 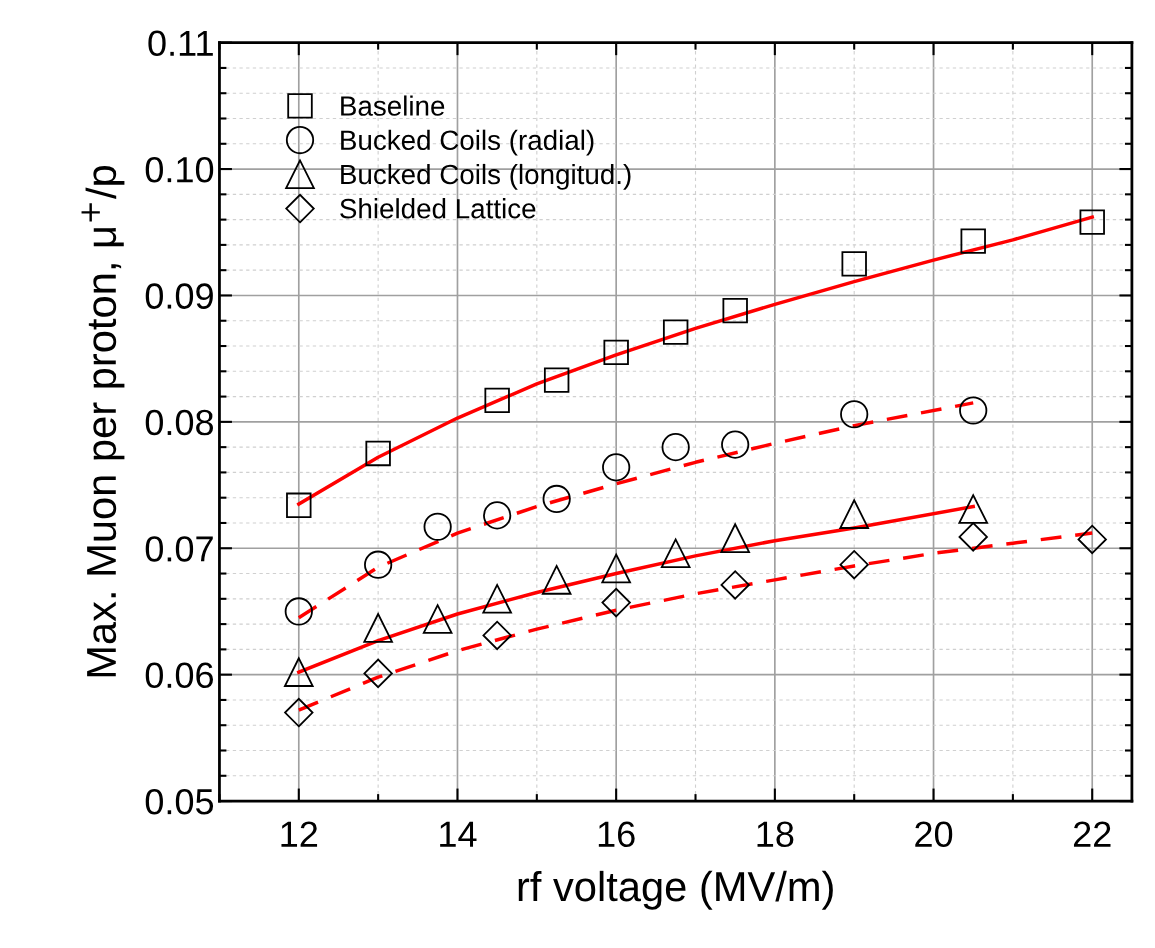 I want to click on y-axis-title: Max. Muon per proton, μ$^{+}$/p, so click(x=103, y=421).